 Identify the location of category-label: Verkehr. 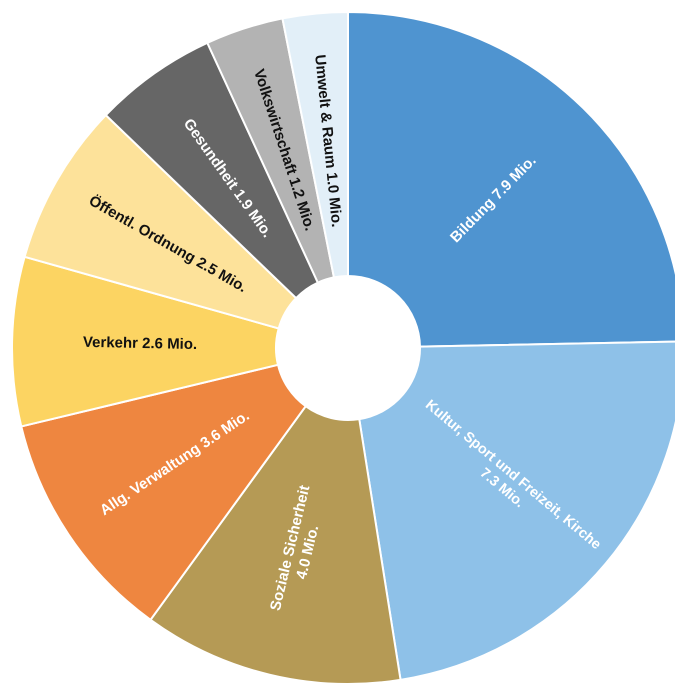
(111, 343).